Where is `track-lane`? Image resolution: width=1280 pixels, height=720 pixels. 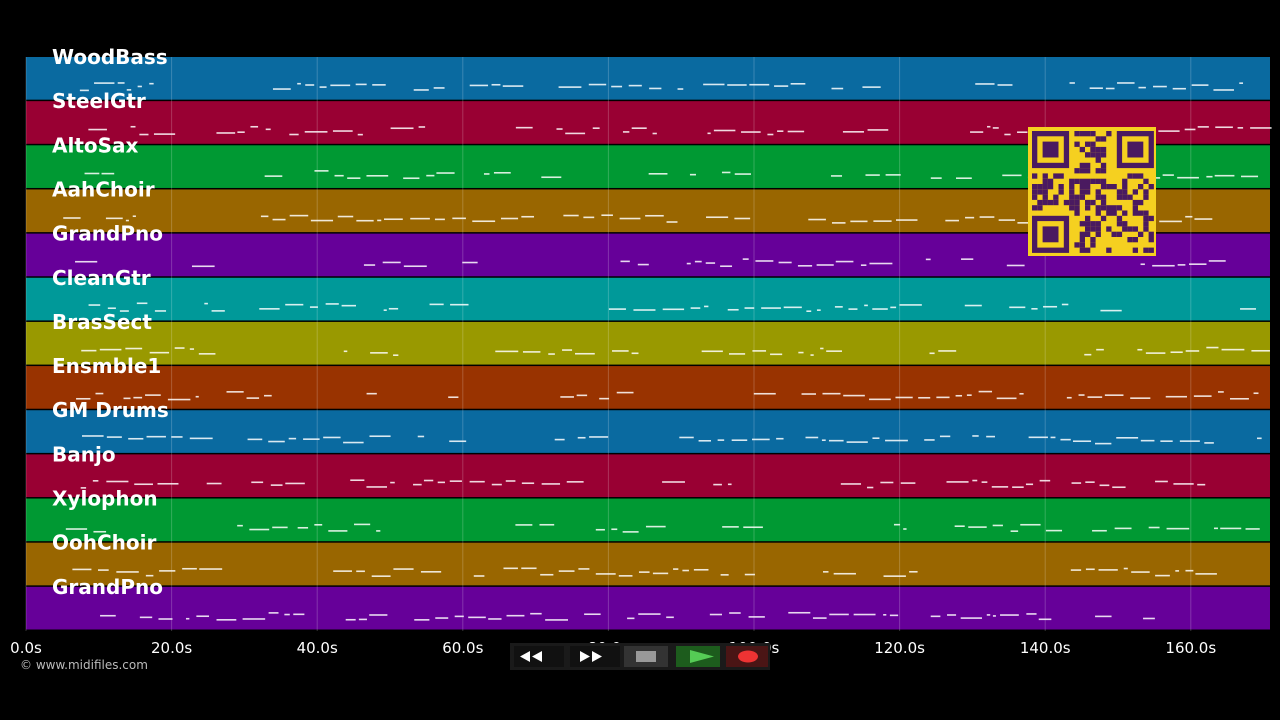
track-lane is located at coordinates (648, 564).